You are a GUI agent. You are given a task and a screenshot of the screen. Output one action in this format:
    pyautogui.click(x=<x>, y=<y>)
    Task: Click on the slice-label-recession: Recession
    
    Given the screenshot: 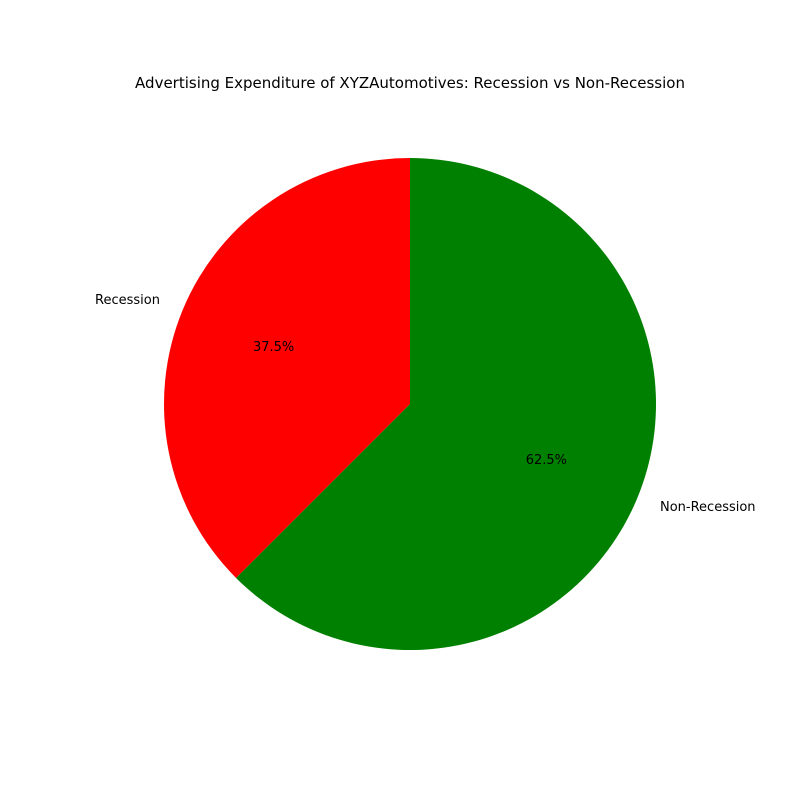 What is the action you would take?
    pyautogui.click(x=127, y=300)
    